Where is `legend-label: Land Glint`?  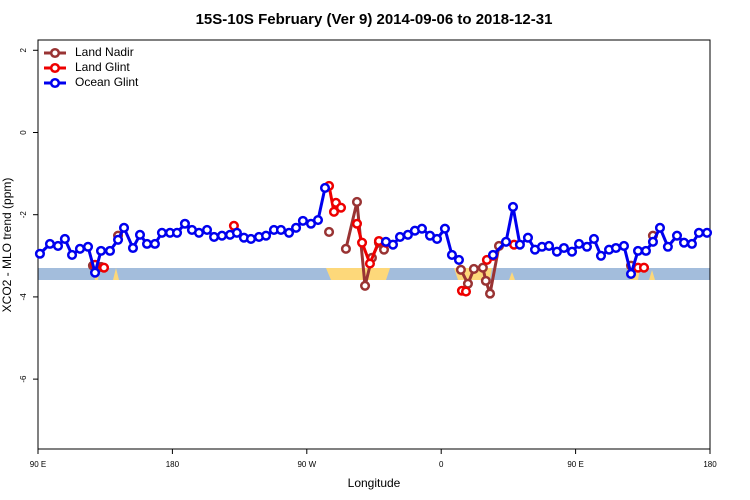 legend-label: Land Glint is located at coordinates (102, 67).